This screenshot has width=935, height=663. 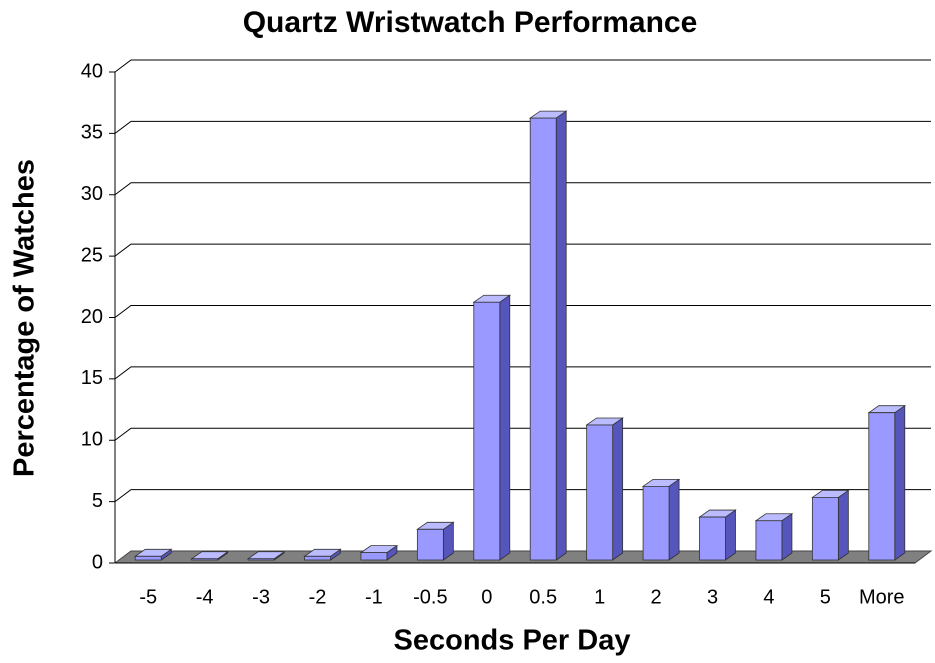 I want to click on x-tick-label: 0, so click(x=486, y=597).